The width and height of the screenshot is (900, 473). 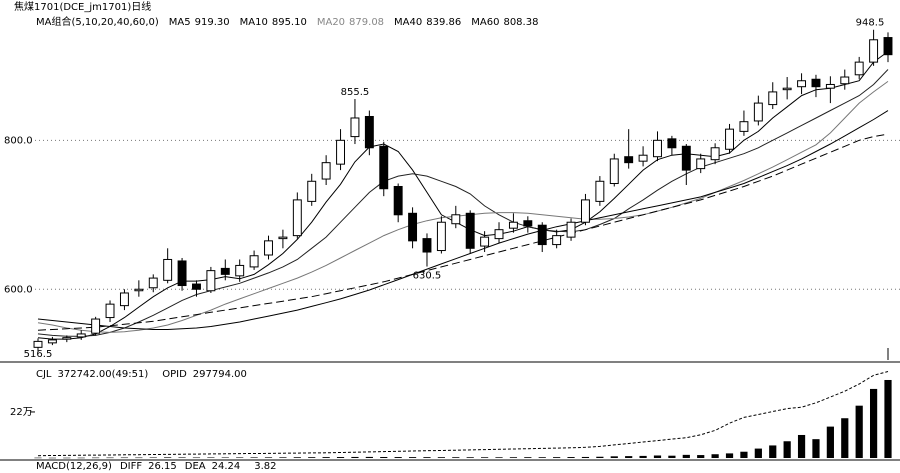 I want to click on legend: CJL 372742.00(49:51) OPID 297794.00, so click(x=141, y=374).